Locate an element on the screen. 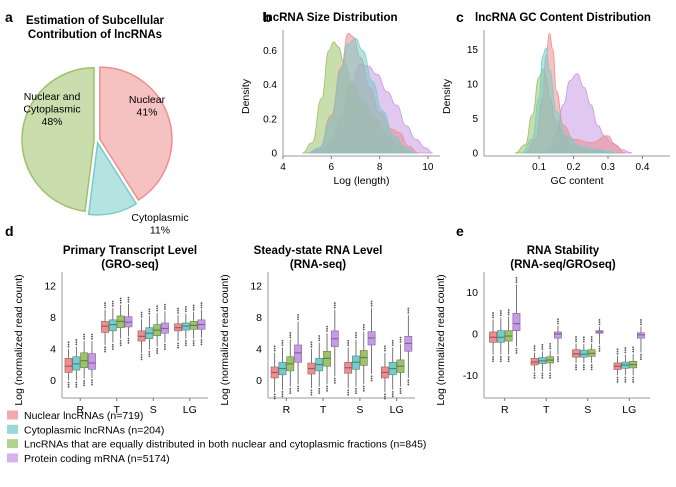 This screenshot has width=676, height=487. y-tick-label-c: 0 is located at coordinates (475, 154).